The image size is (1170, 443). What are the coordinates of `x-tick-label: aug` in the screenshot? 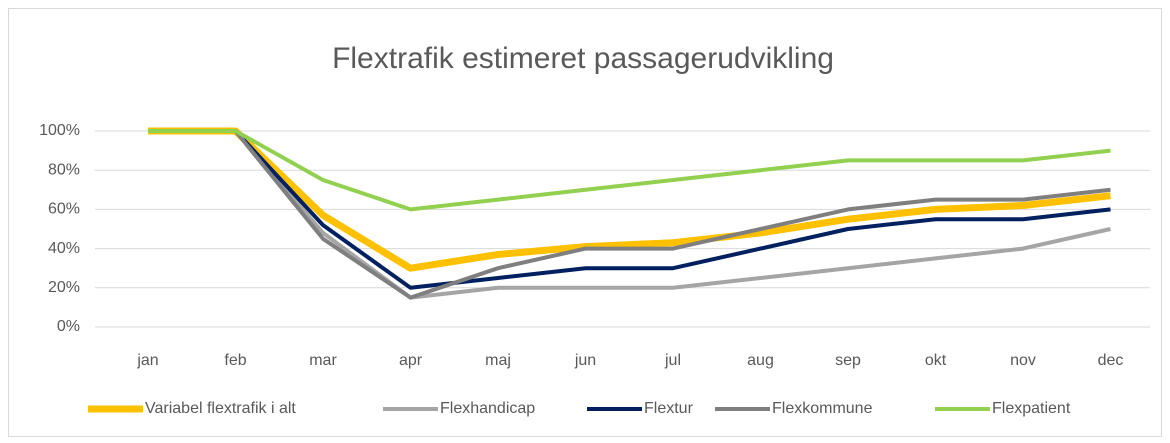 It's located at (760, 360).